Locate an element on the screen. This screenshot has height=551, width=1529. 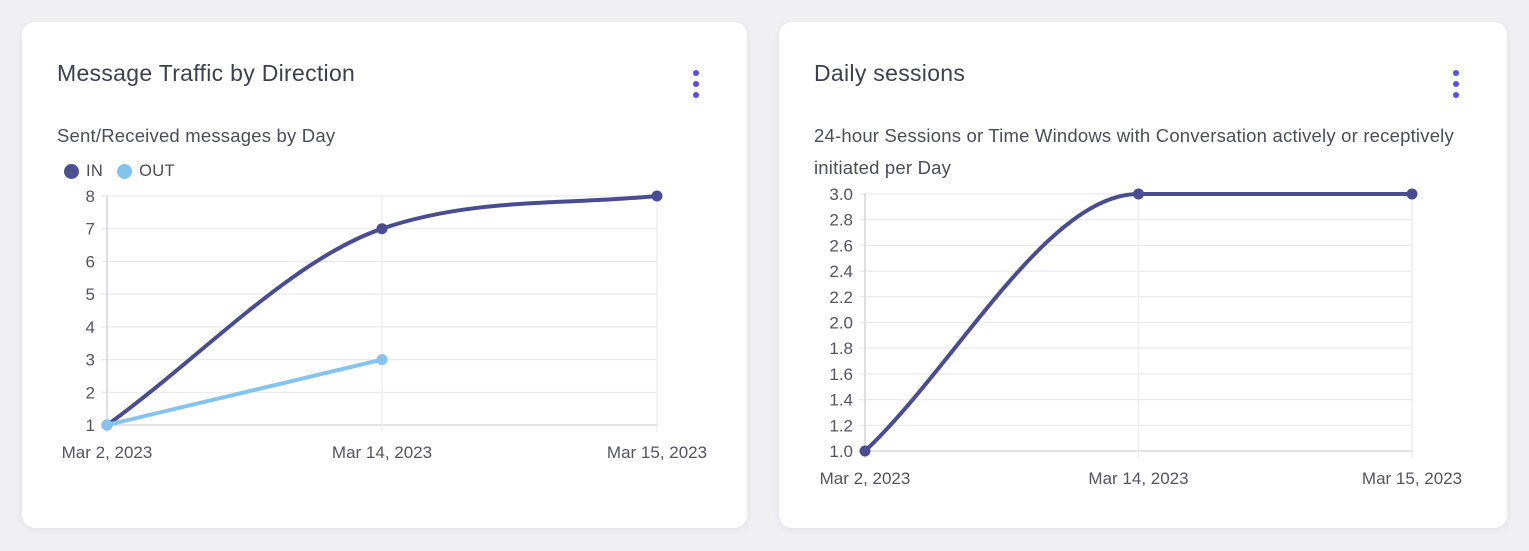
svg-text: 1.2 is located at coordinates (841, 425).